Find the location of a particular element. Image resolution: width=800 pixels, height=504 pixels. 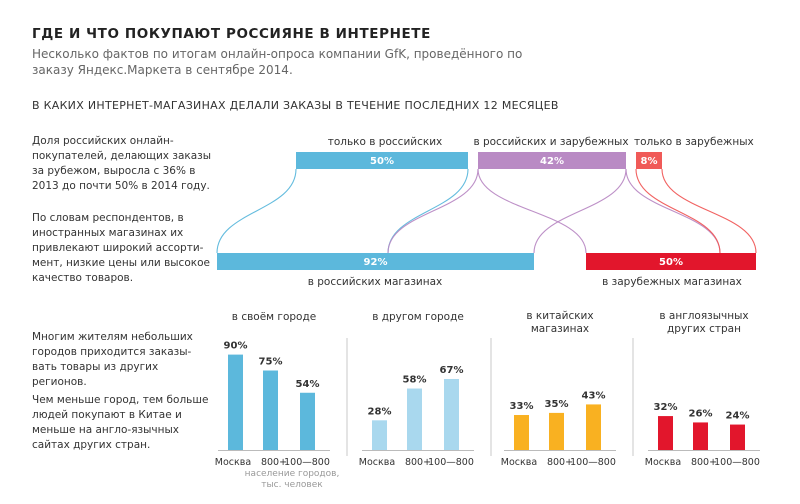

sankey-top-value: 50% is located at coordinates (382, 161).